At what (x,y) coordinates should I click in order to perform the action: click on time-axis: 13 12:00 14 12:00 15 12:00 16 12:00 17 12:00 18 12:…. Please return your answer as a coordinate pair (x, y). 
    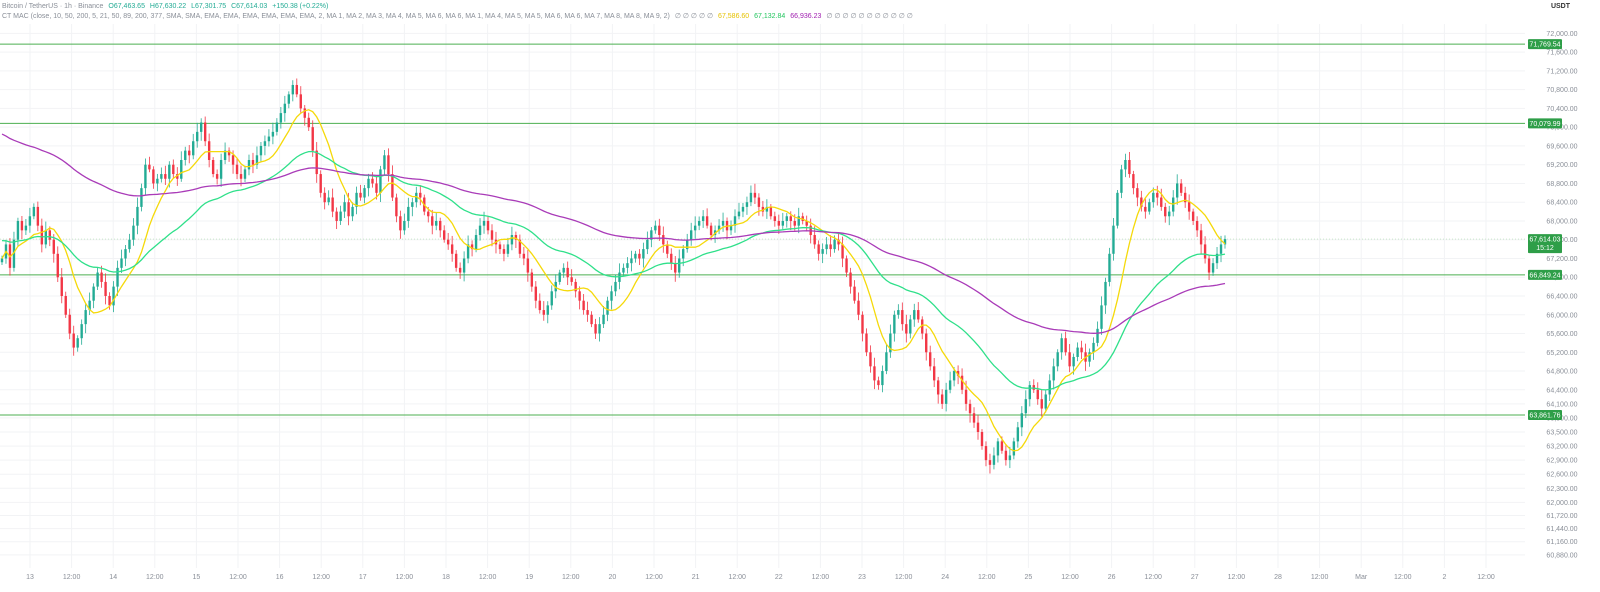
    Looking at the image, I should click on (760, 577).